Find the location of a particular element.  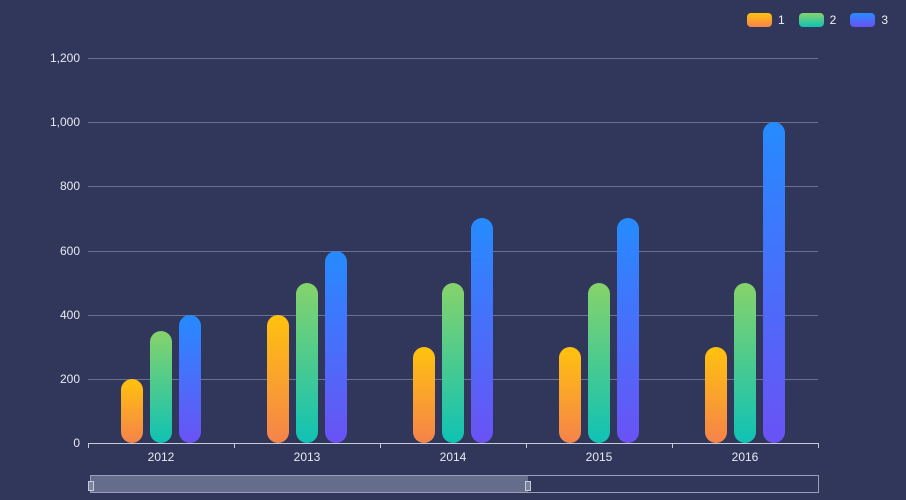

y-tick-label: 1,000 is located at coordinates (64, 122).